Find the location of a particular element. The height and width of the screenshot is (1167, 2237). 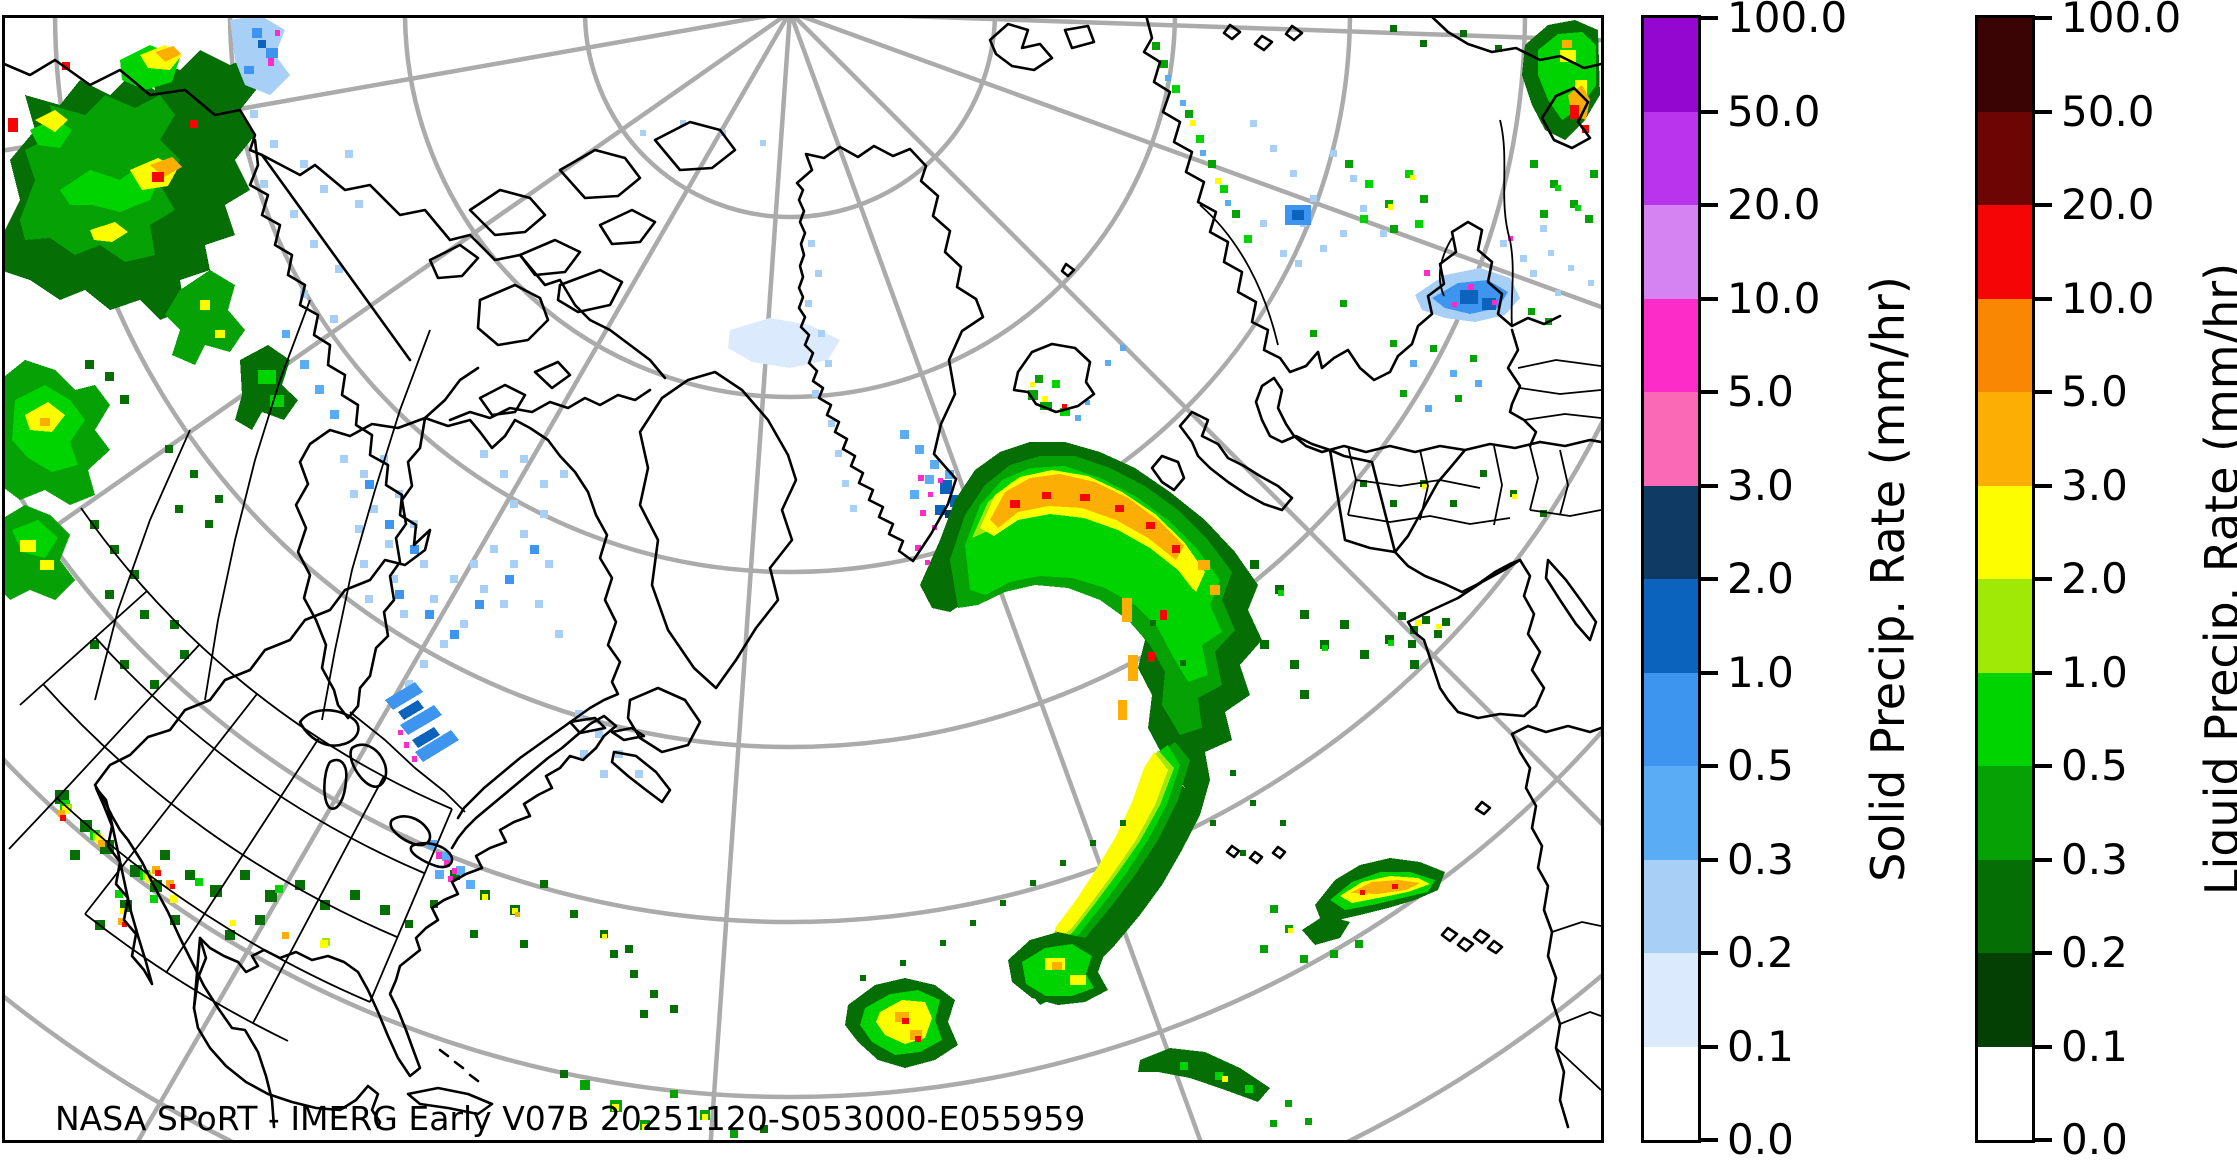

colorbar-solid-tick-label: 2.0 is located at coordinates (1760, 578).